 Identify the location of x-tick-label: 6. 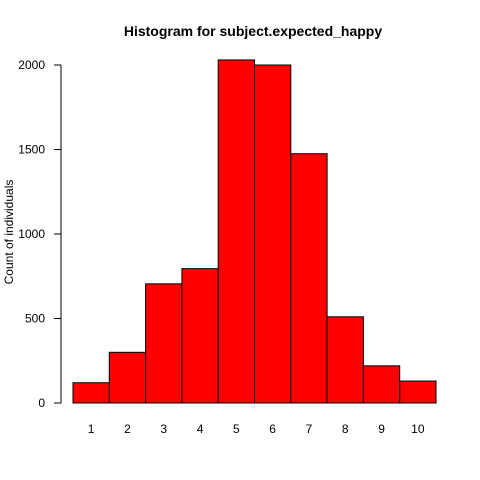
(272, 429).